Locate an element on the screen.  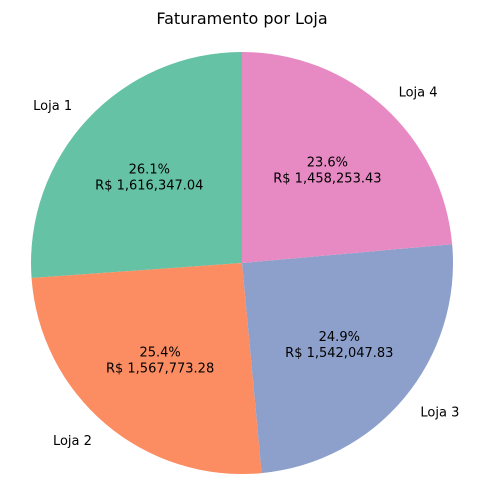
chart-title: Faturamento por Loja is located at coordinates (241, 18).